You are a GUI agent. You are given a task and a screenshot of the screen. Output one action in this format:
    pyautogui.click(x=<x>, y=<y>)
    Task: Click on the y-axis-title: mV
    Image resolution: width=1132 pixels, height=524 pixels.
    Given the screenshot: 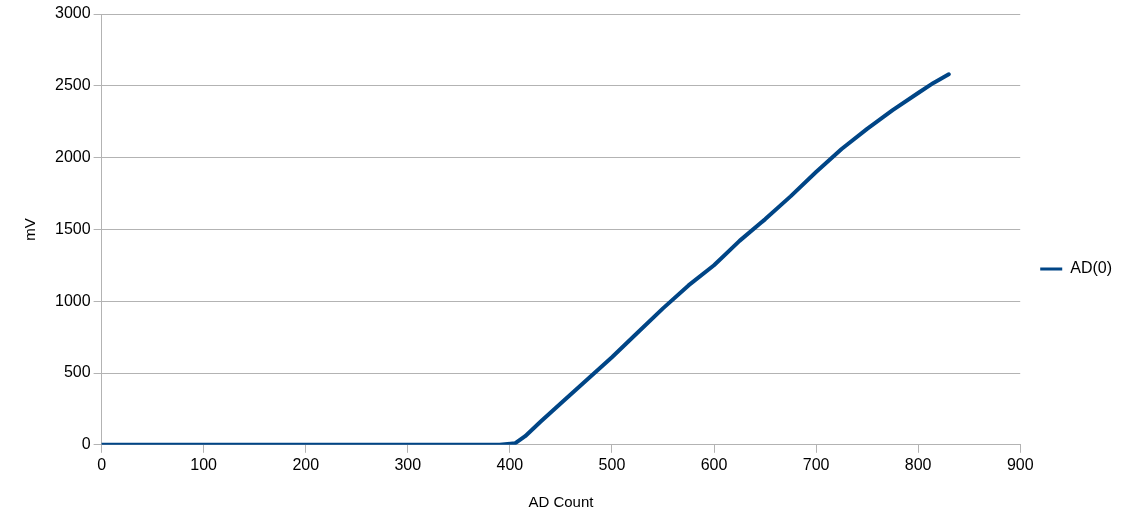 What is the action you would take?
    pyautogui.click(x=30, y=229)
    